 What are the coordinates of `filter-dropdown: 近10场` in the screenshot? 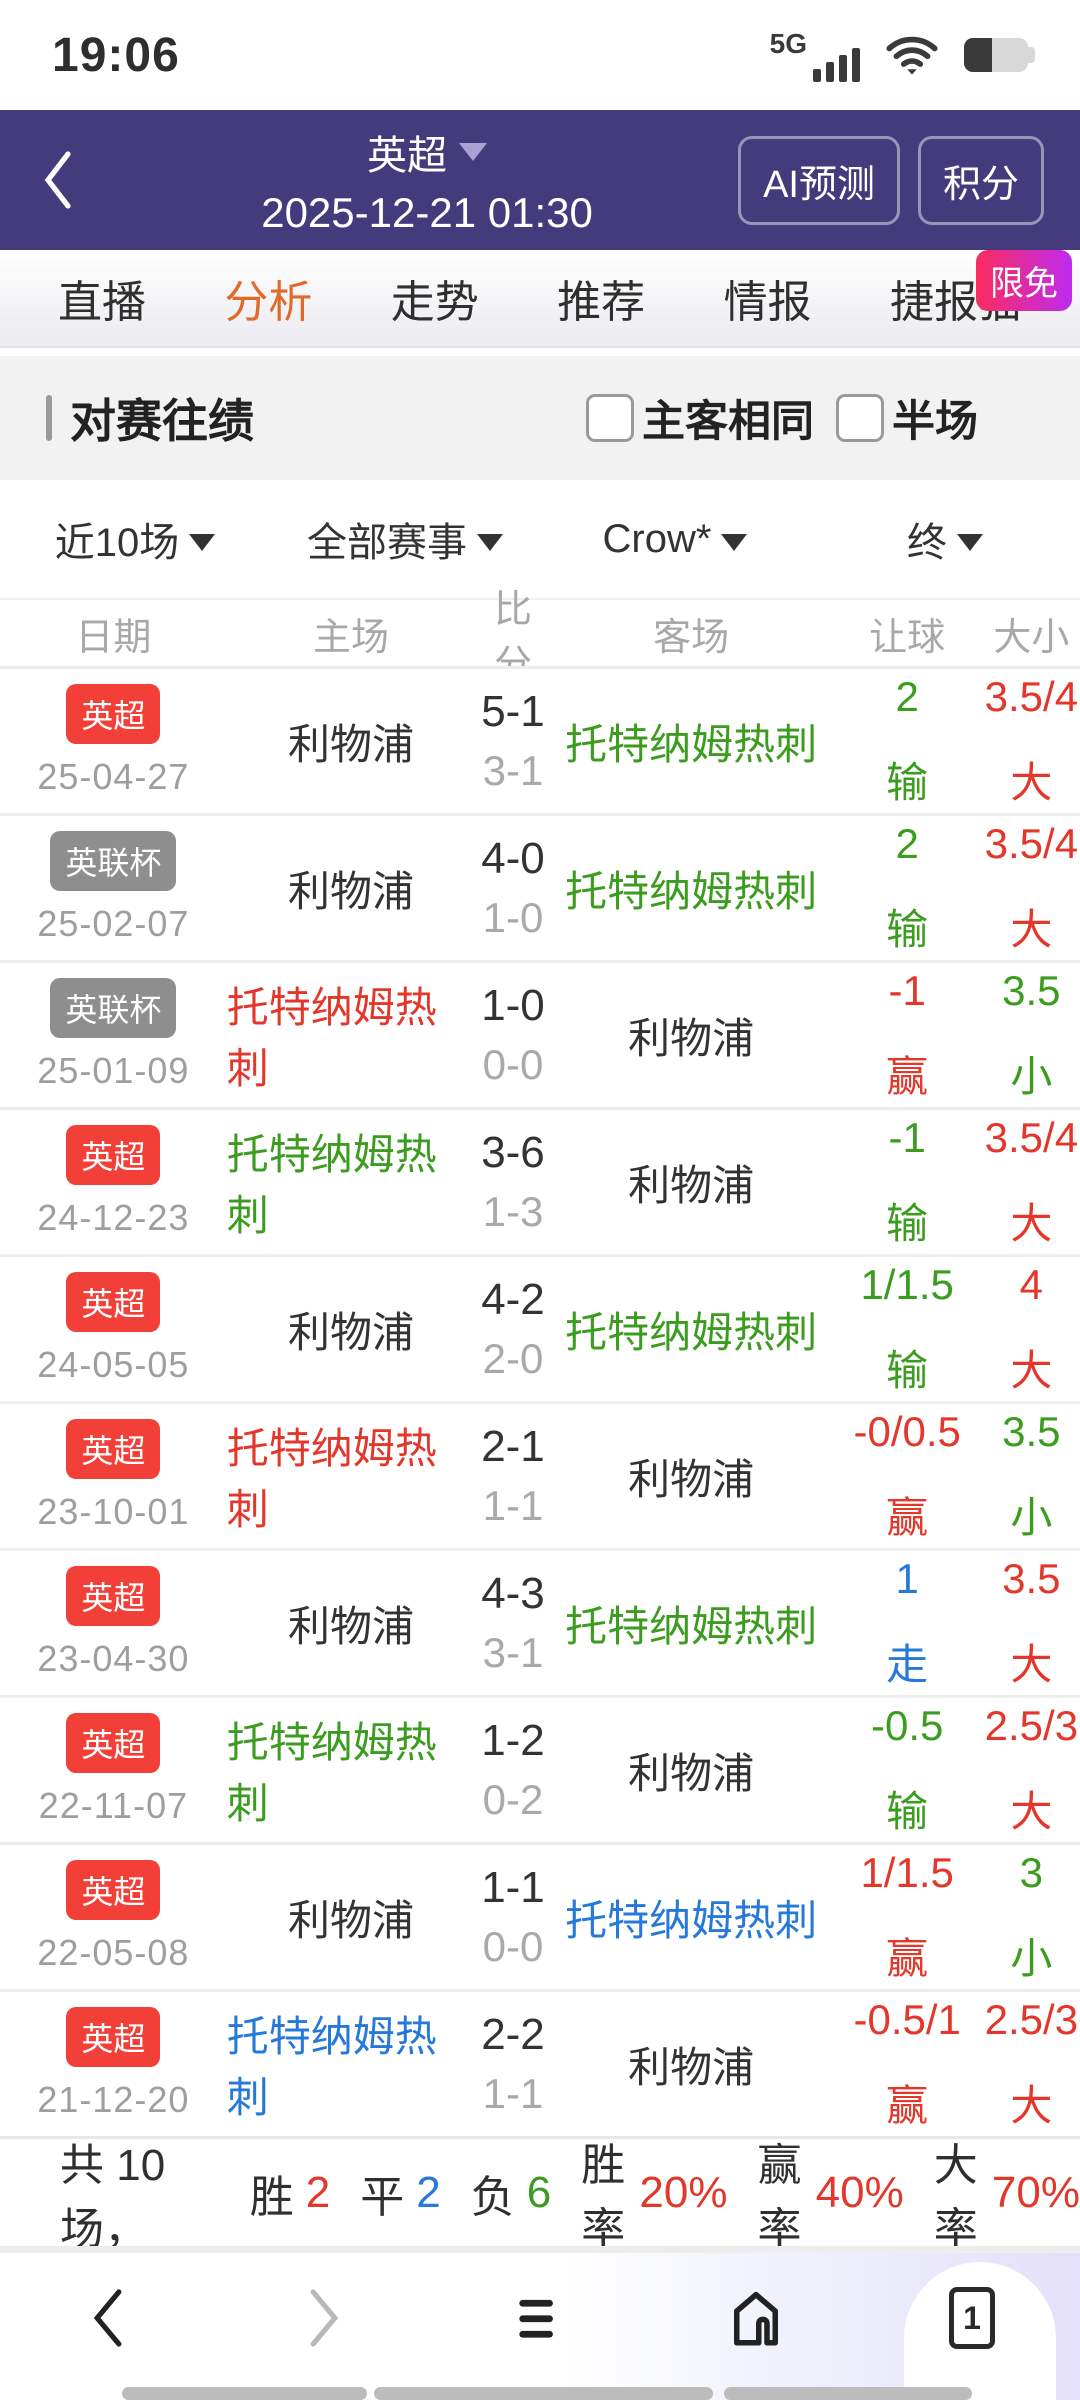 It's located at (135, 539).